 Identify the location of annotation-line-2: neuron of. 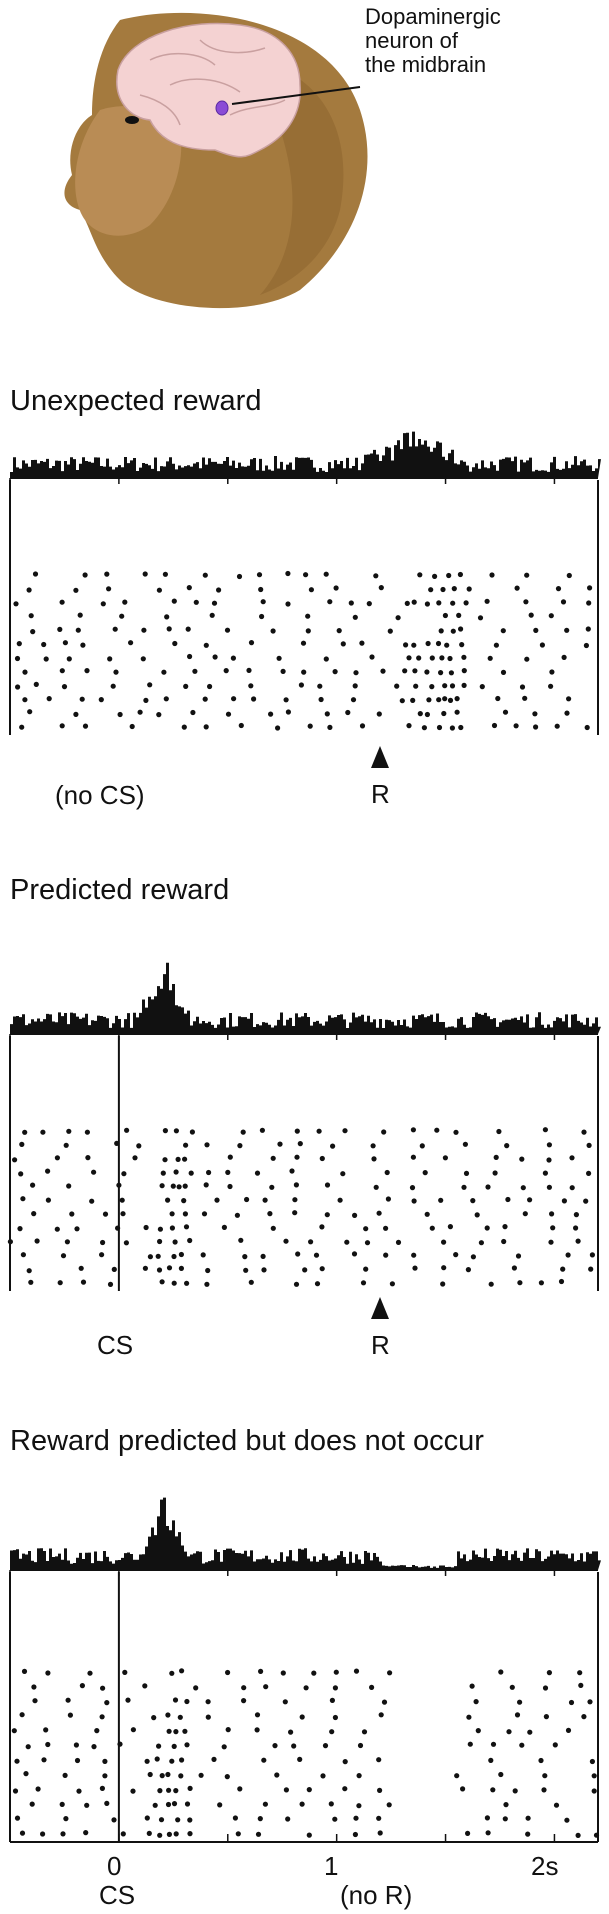
(411, 40).